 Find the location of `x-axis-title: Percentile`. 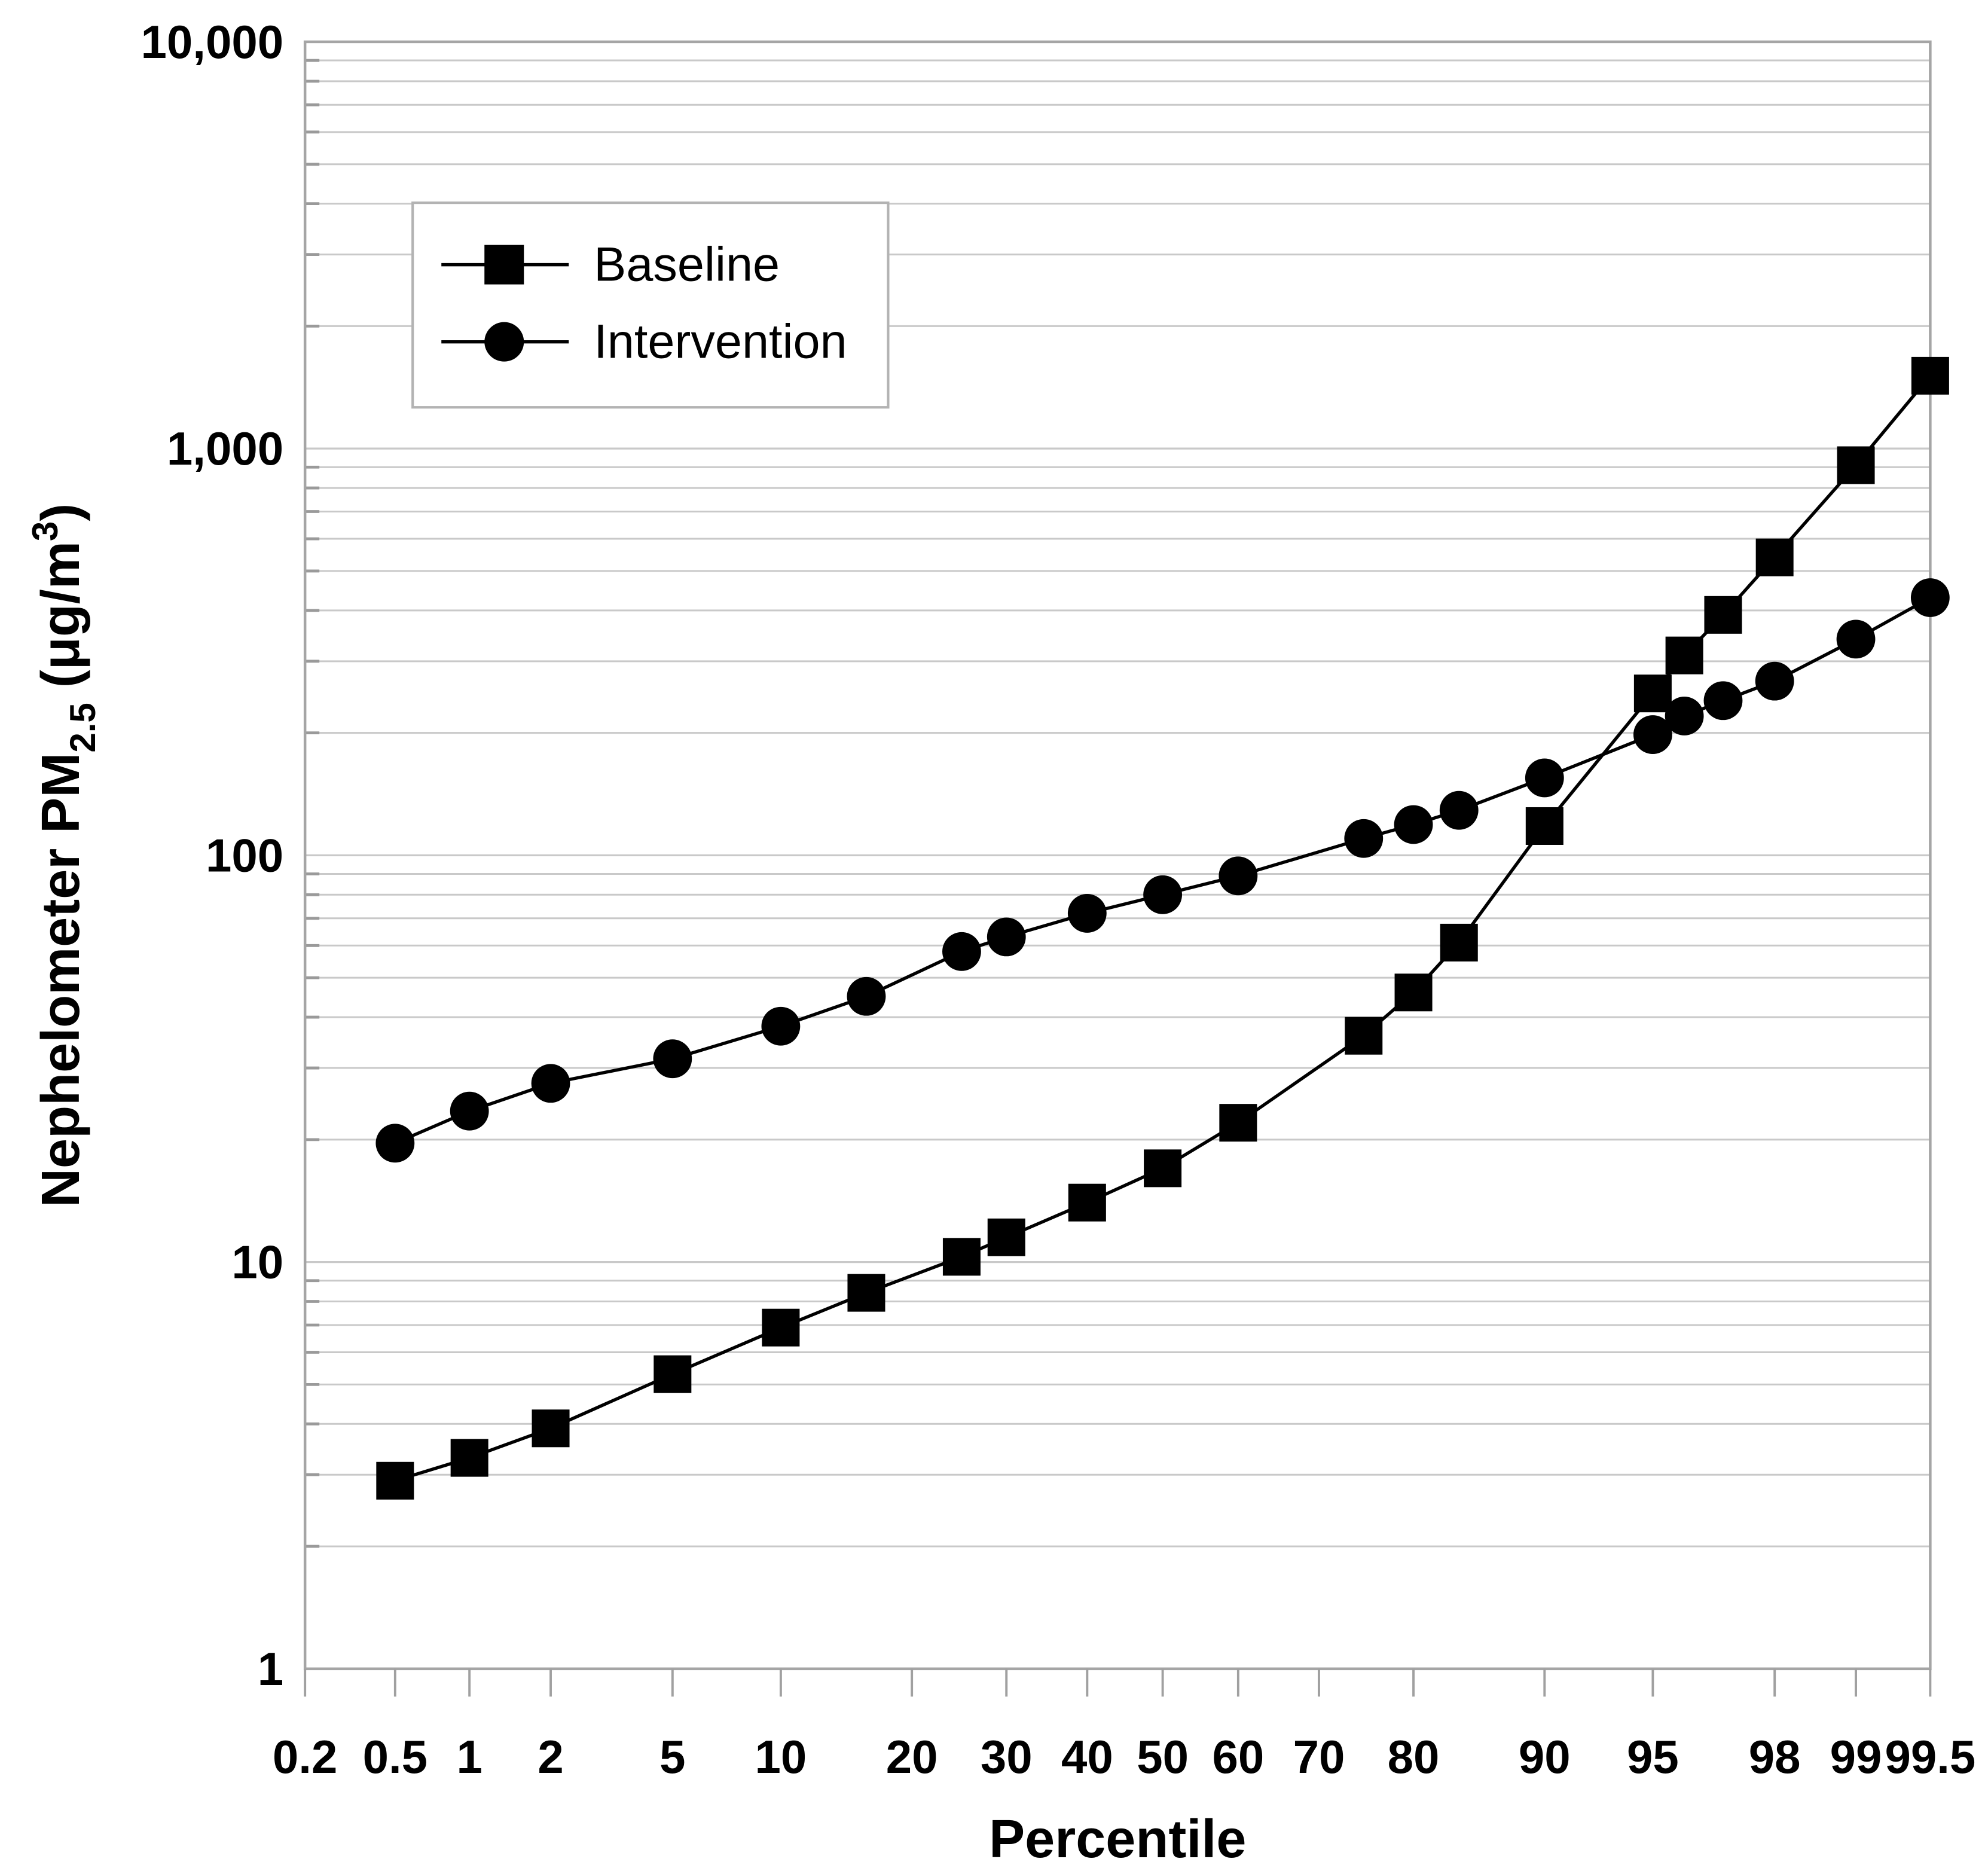

x-axis-title: Percentile is located at coordinates (1117, 1838).